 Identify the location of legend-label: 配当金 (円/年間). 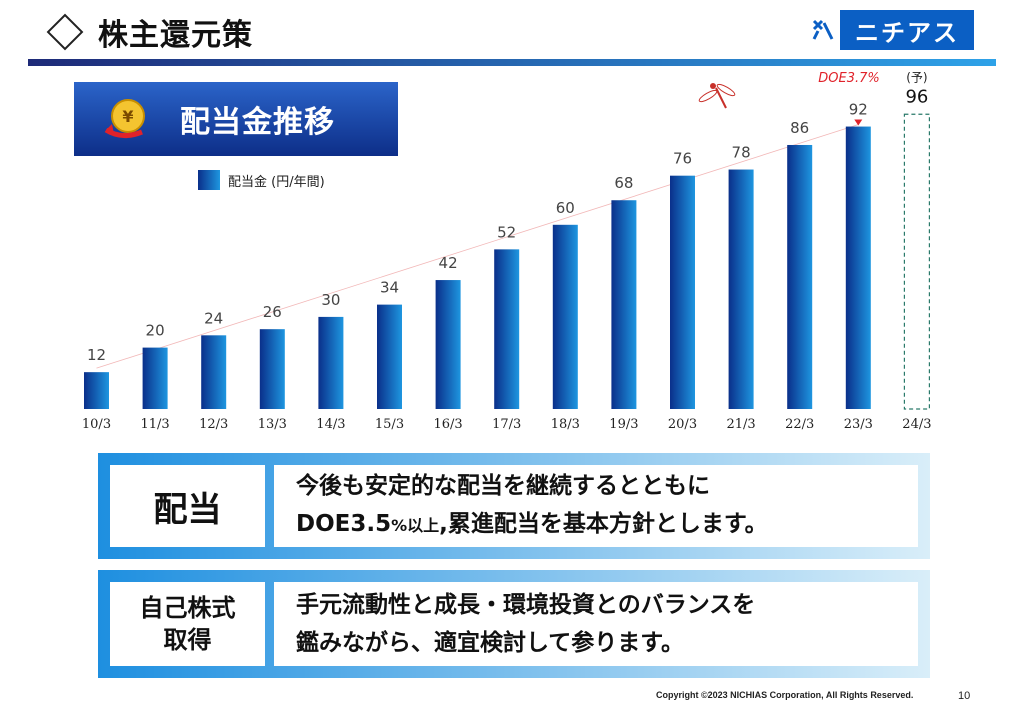
(276, 182).